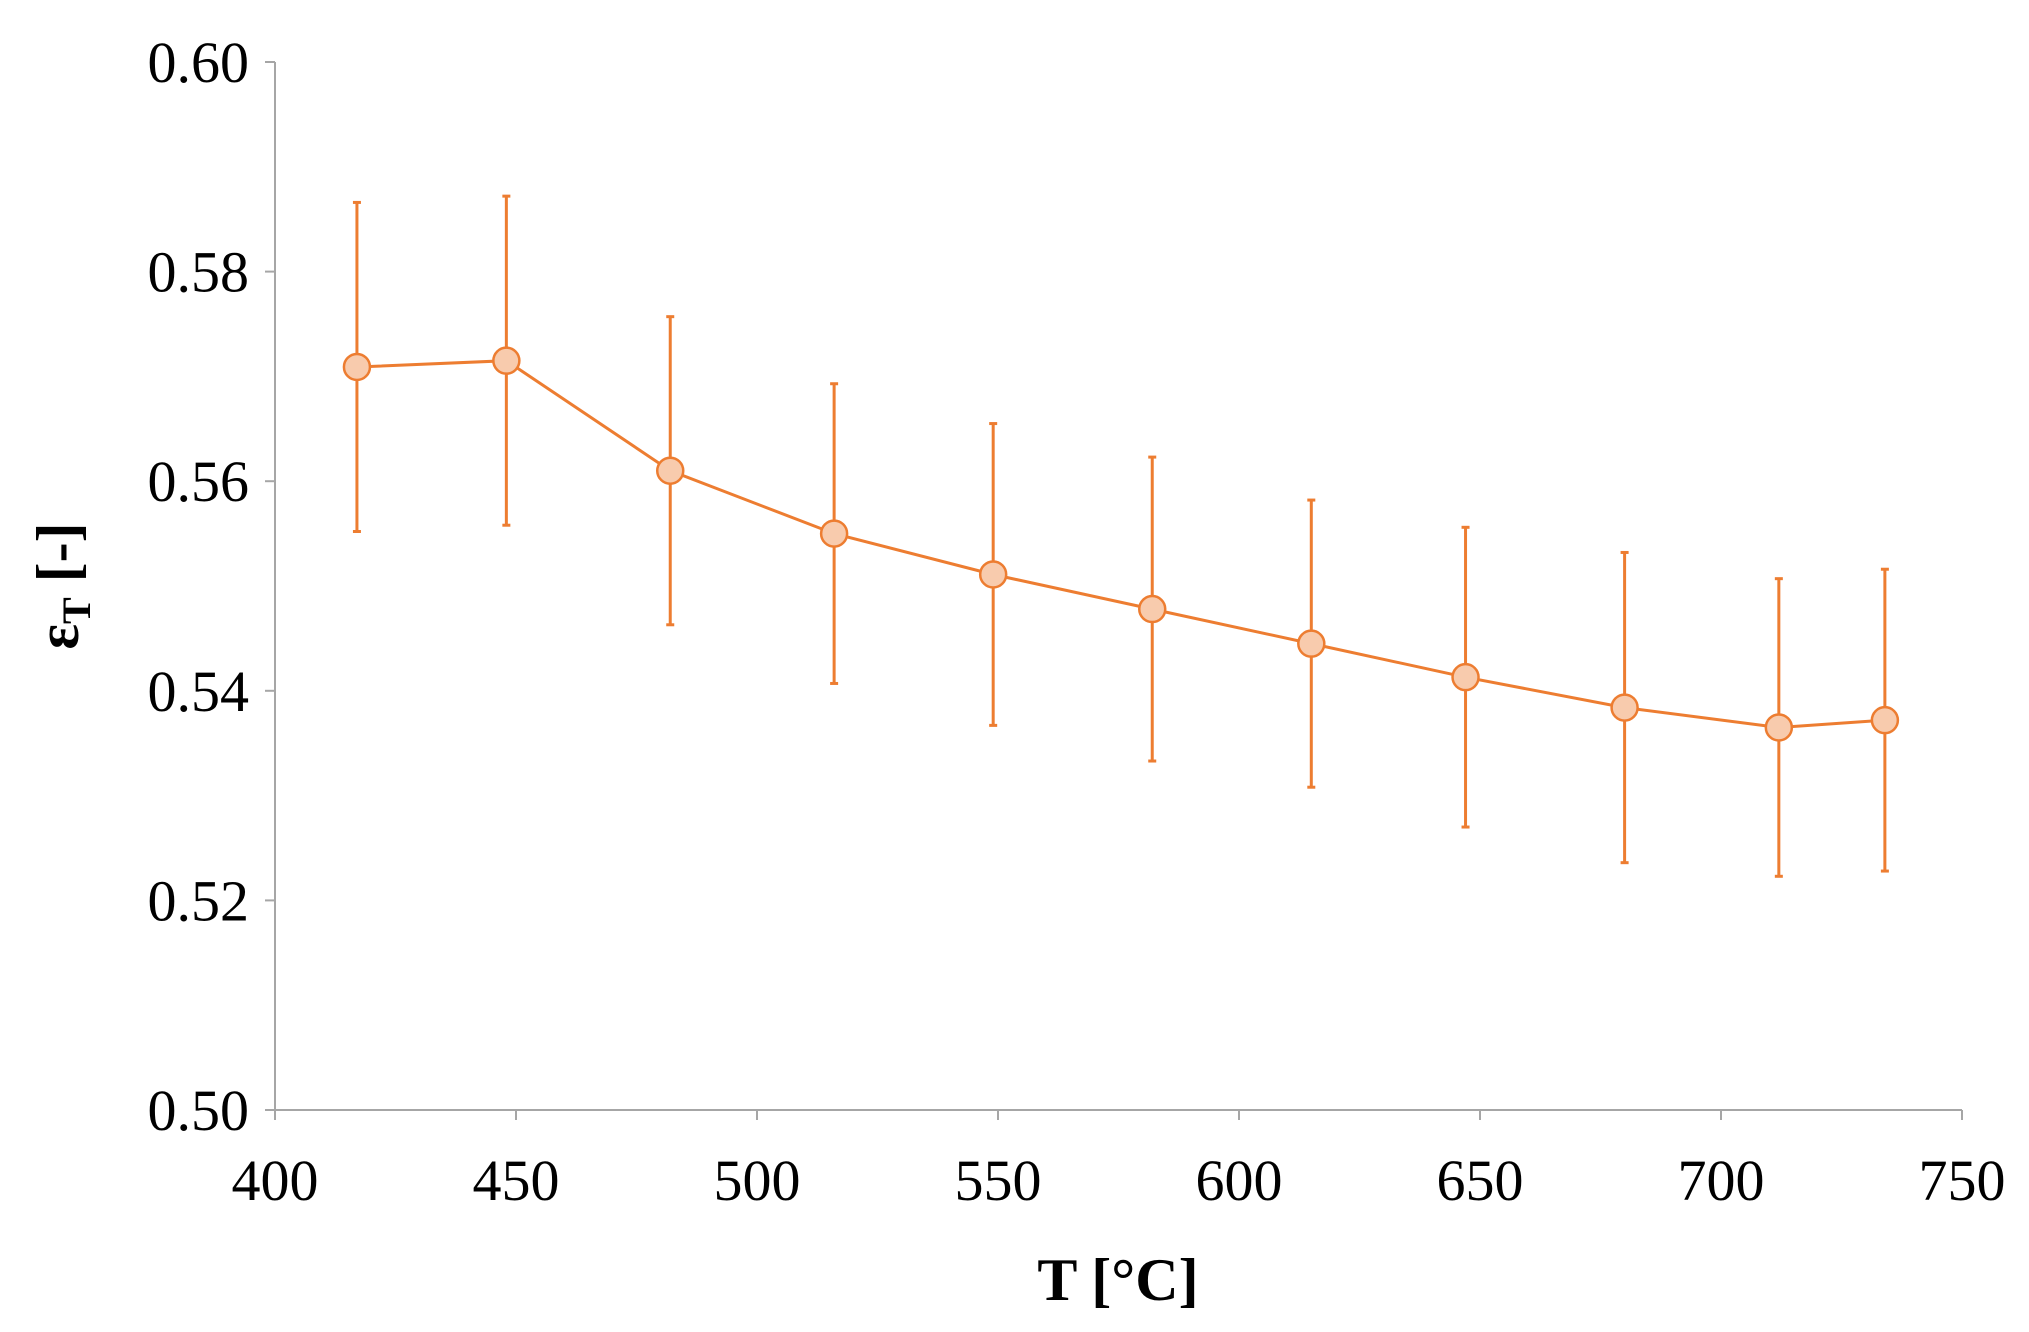 This screenshot has width=2029, height=1332. What do you see at coordinates (275, 1180) in the screenshot?
I see `x-tick-label: 400` at bounding box center [275, 1180].